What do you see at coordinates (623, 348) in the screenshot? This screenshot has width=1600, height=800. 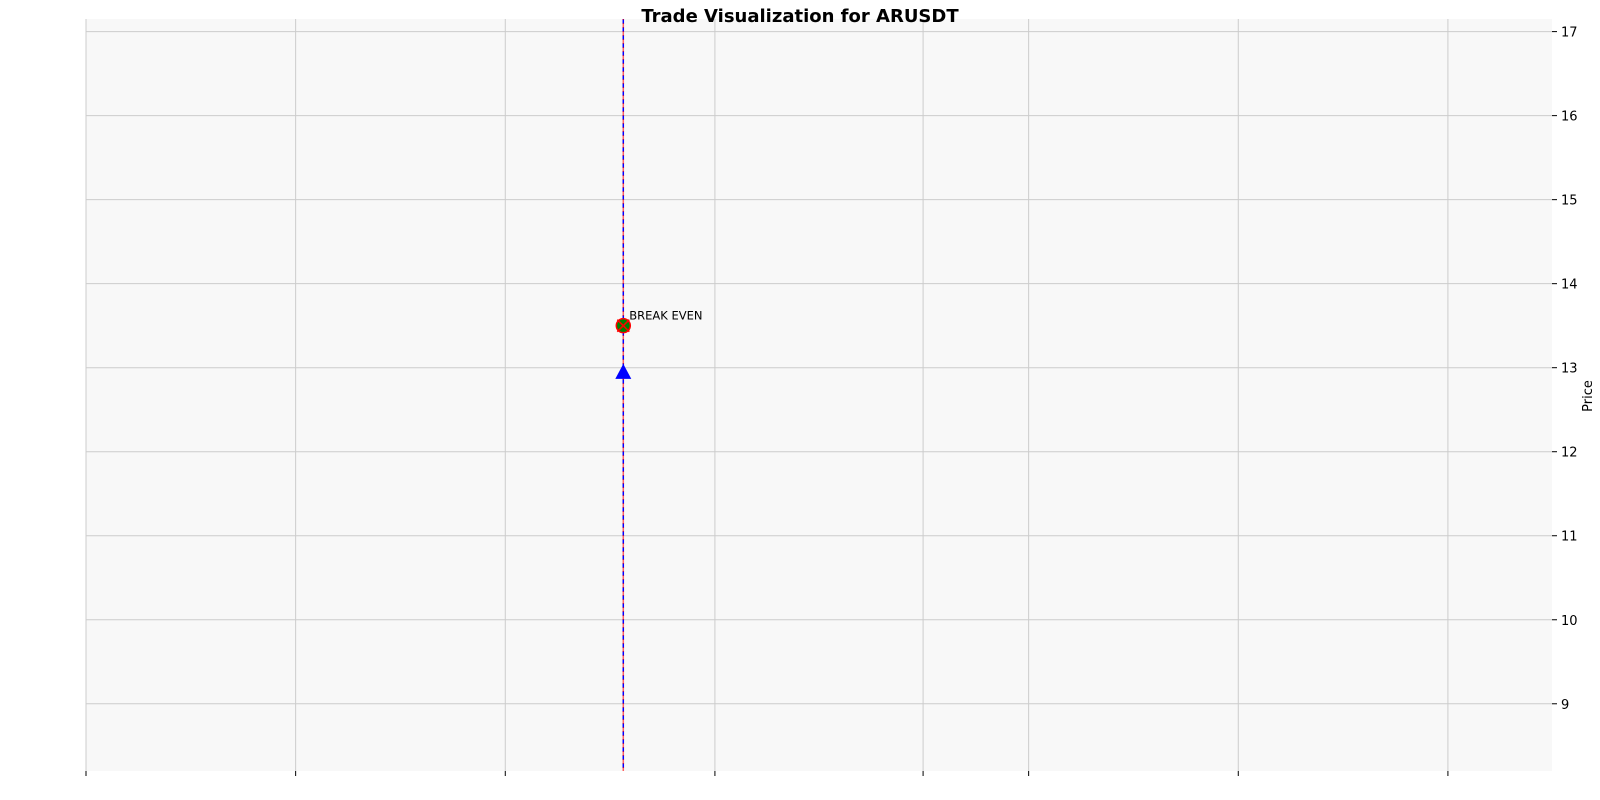 I see `trade-markers` at bounding box center [623, 348].